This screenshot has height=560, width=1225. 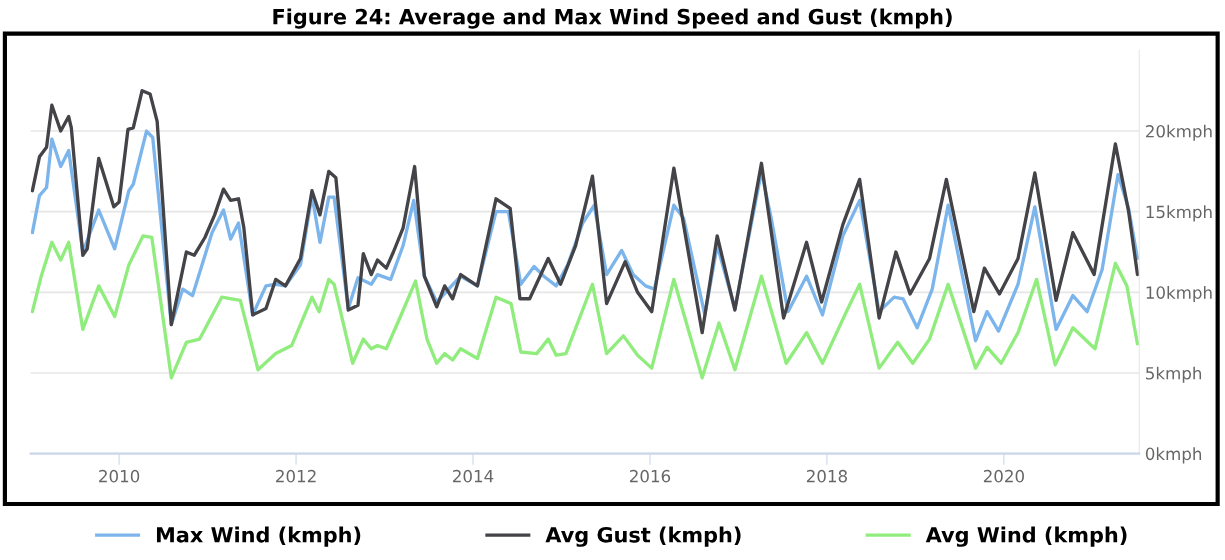 I want to click on x-tick-label: 2012, so click(x=296, y=476).